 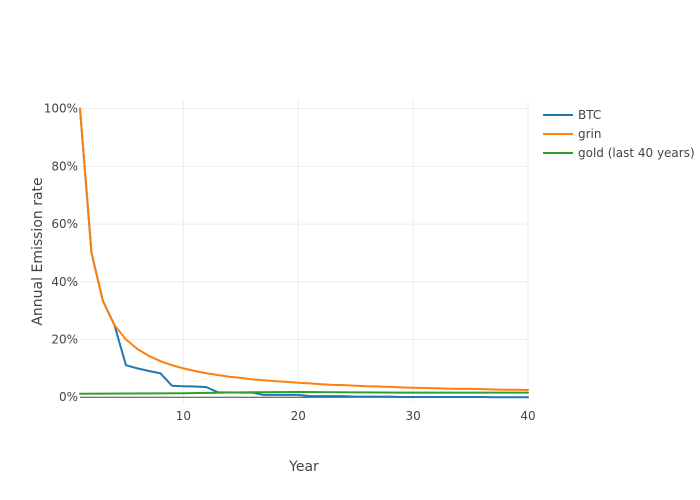 I want to click on legend-label: BTC, so click(x=589, y=115).